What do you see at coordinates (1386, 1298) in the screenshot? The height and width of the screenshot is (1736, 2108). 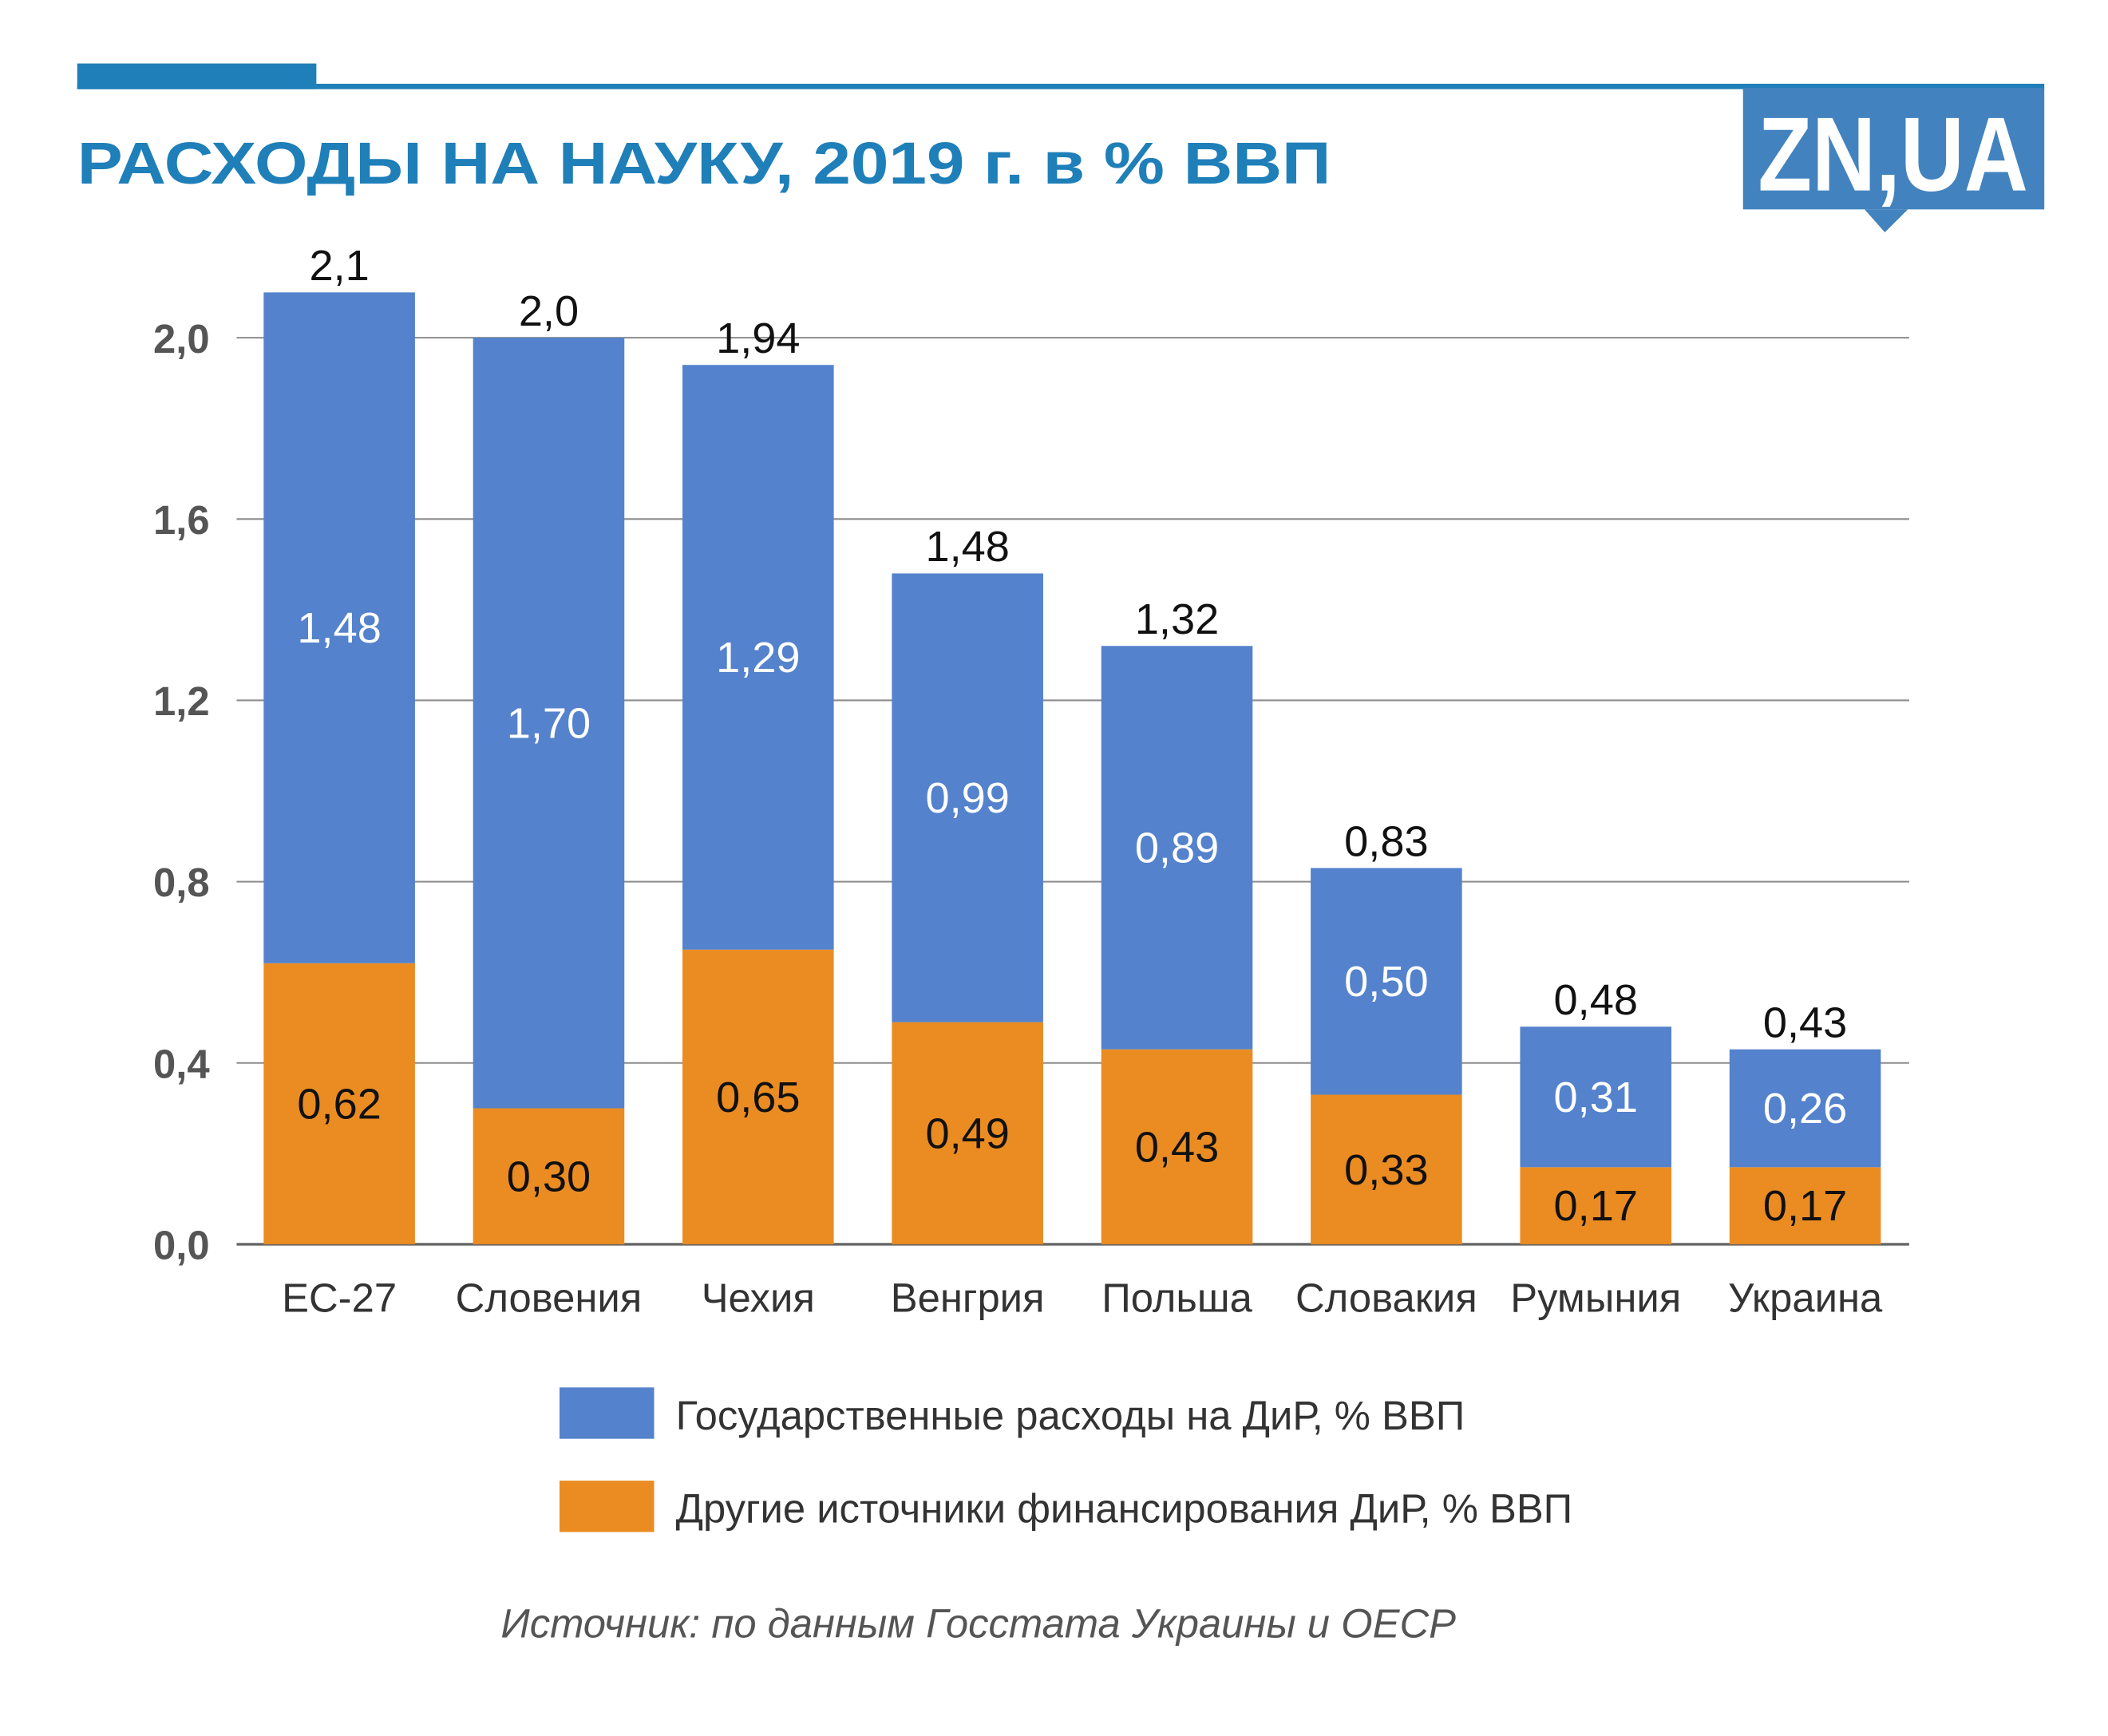 I see `x-tick-label: Словакия` at bounding box center [1386, 1298].